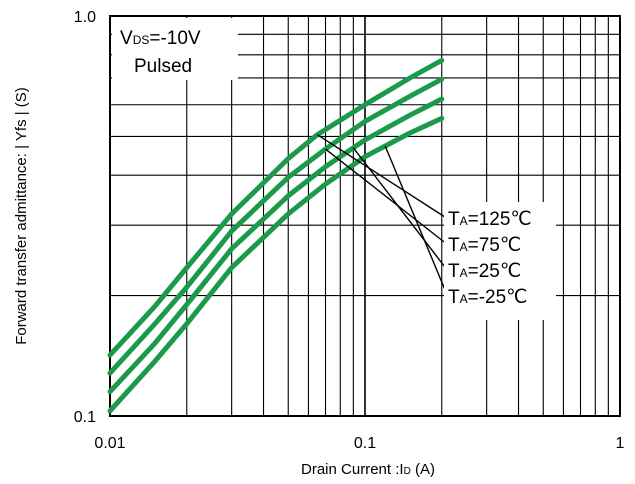 This screenshot has width=635, height=484. What do you see at coordinates (21, 216) in the screenshot?
I see `y-axis-label: Forward transfer admittance: | Yfs | (S)` at bounding box center [21, 216].